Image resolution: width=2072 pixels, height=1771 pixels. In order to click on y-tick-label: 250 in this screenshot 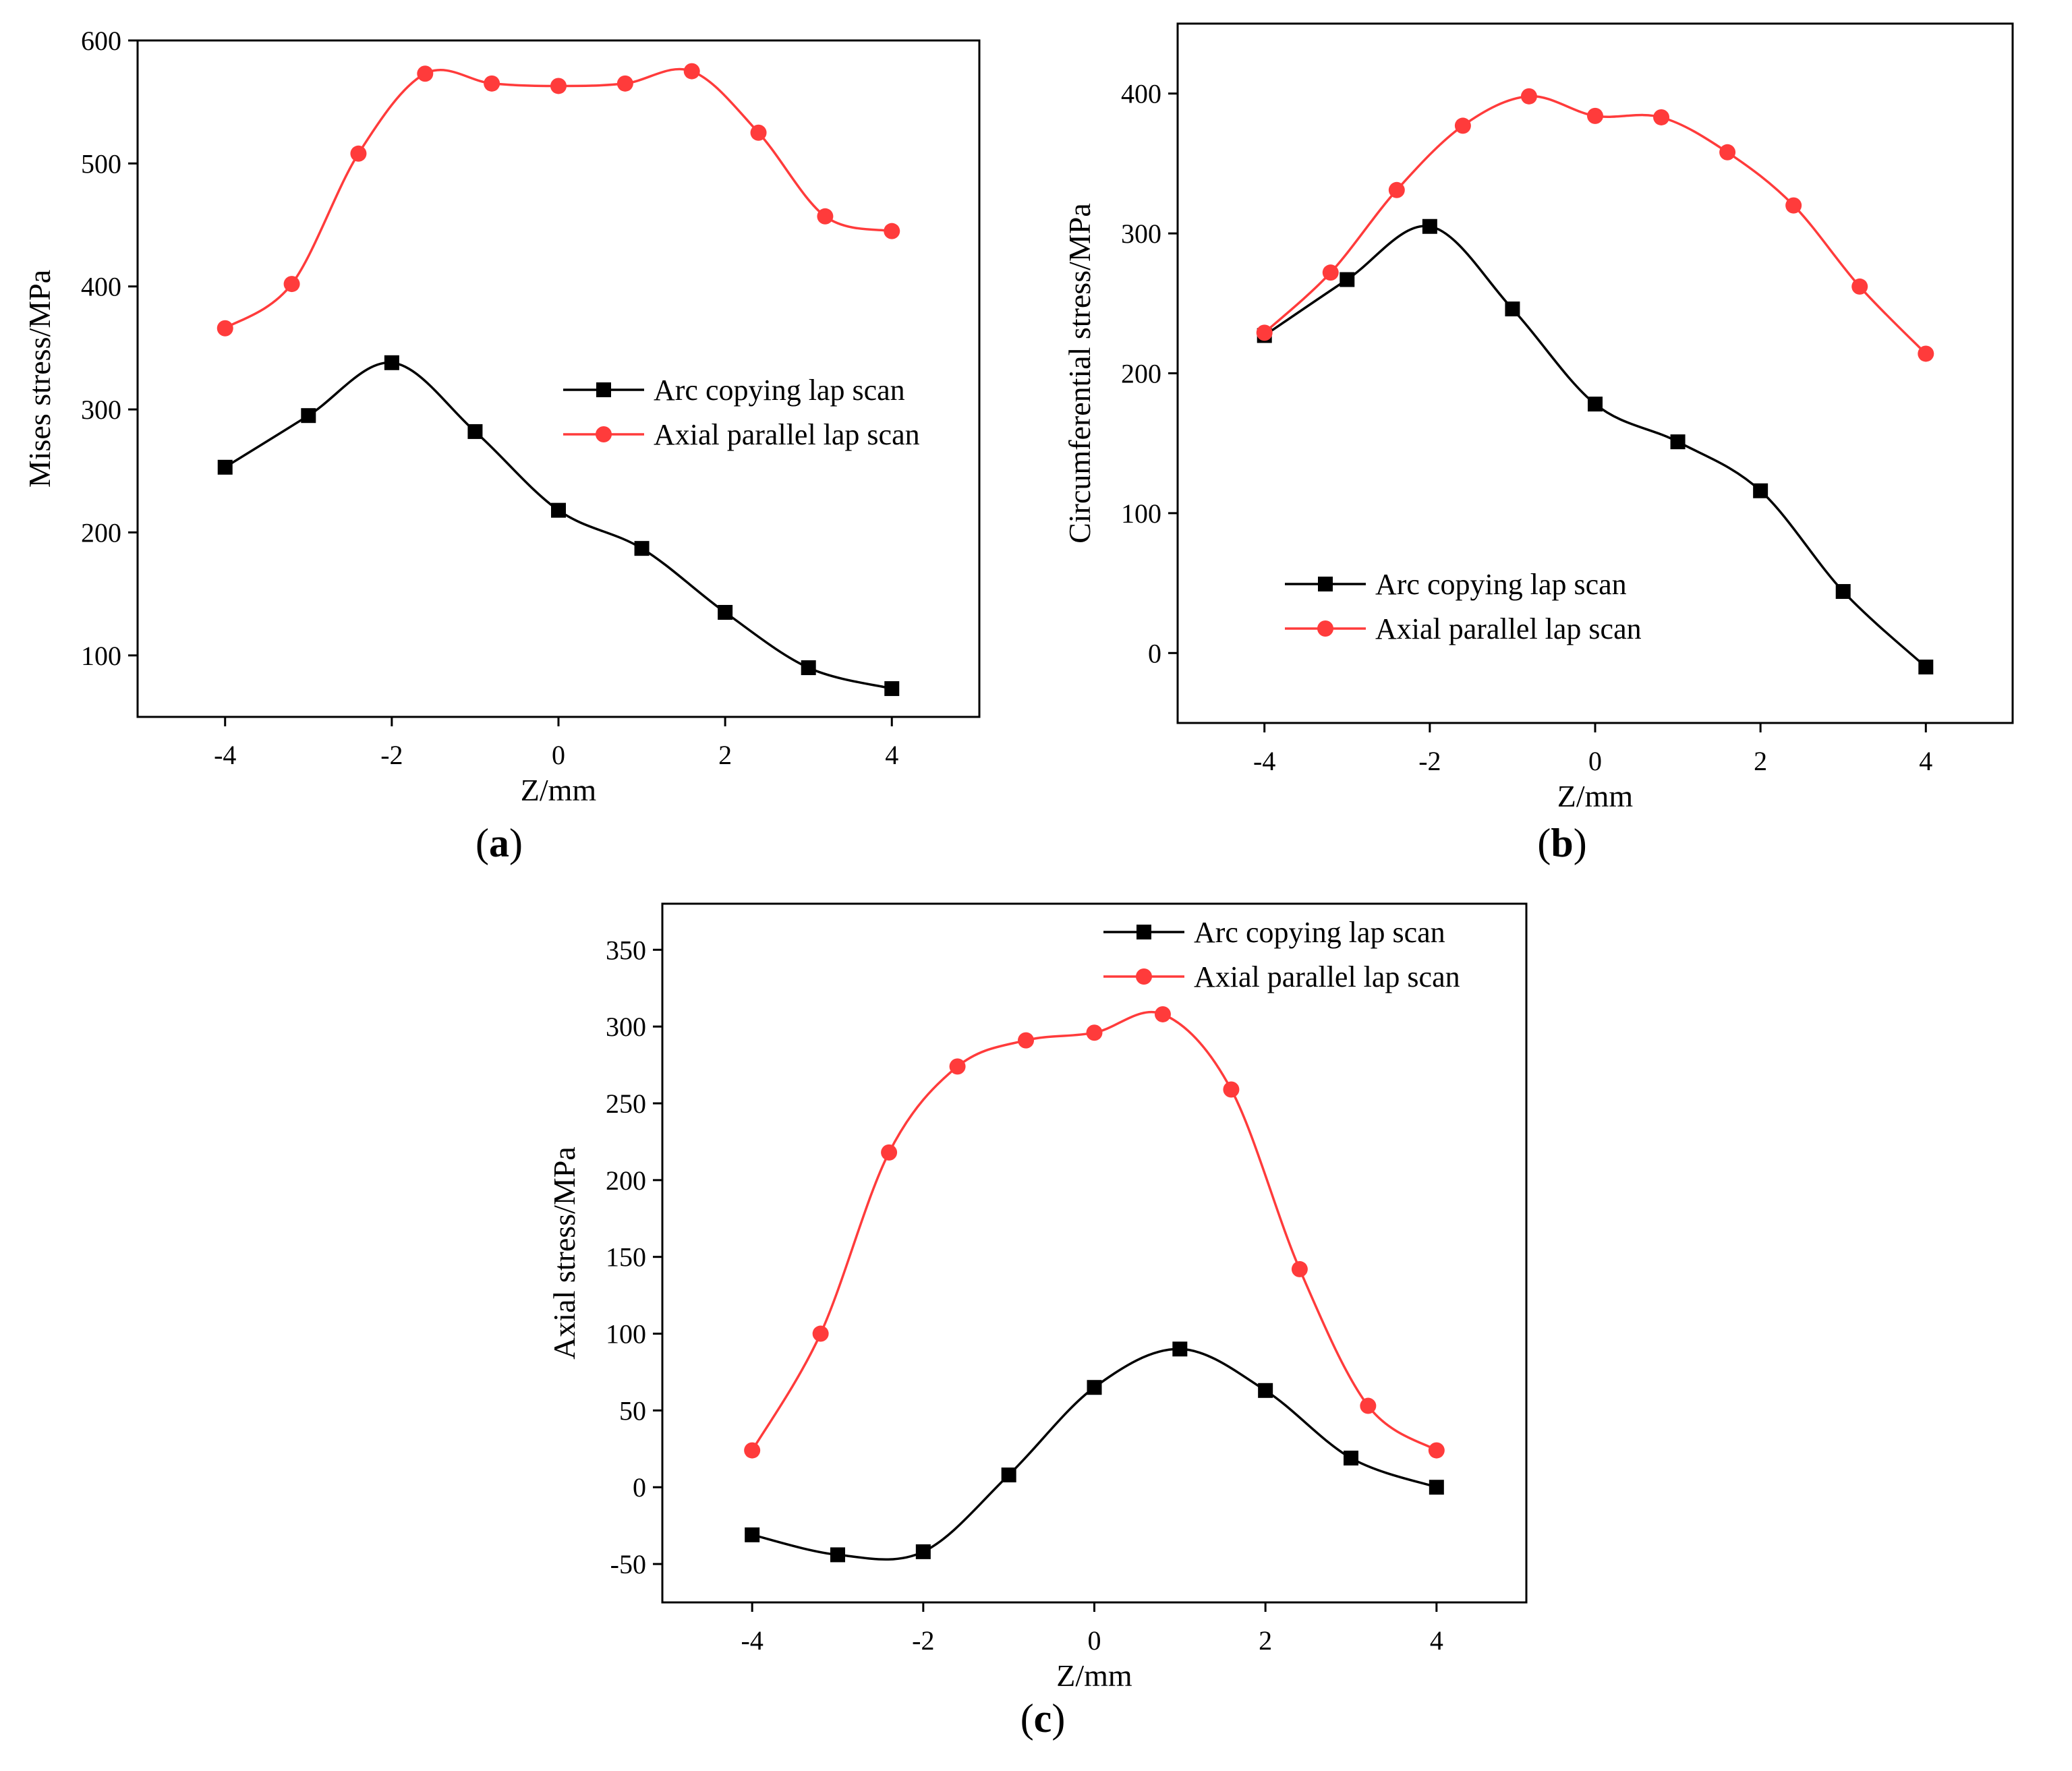, I will do `click(626, 1103)`.